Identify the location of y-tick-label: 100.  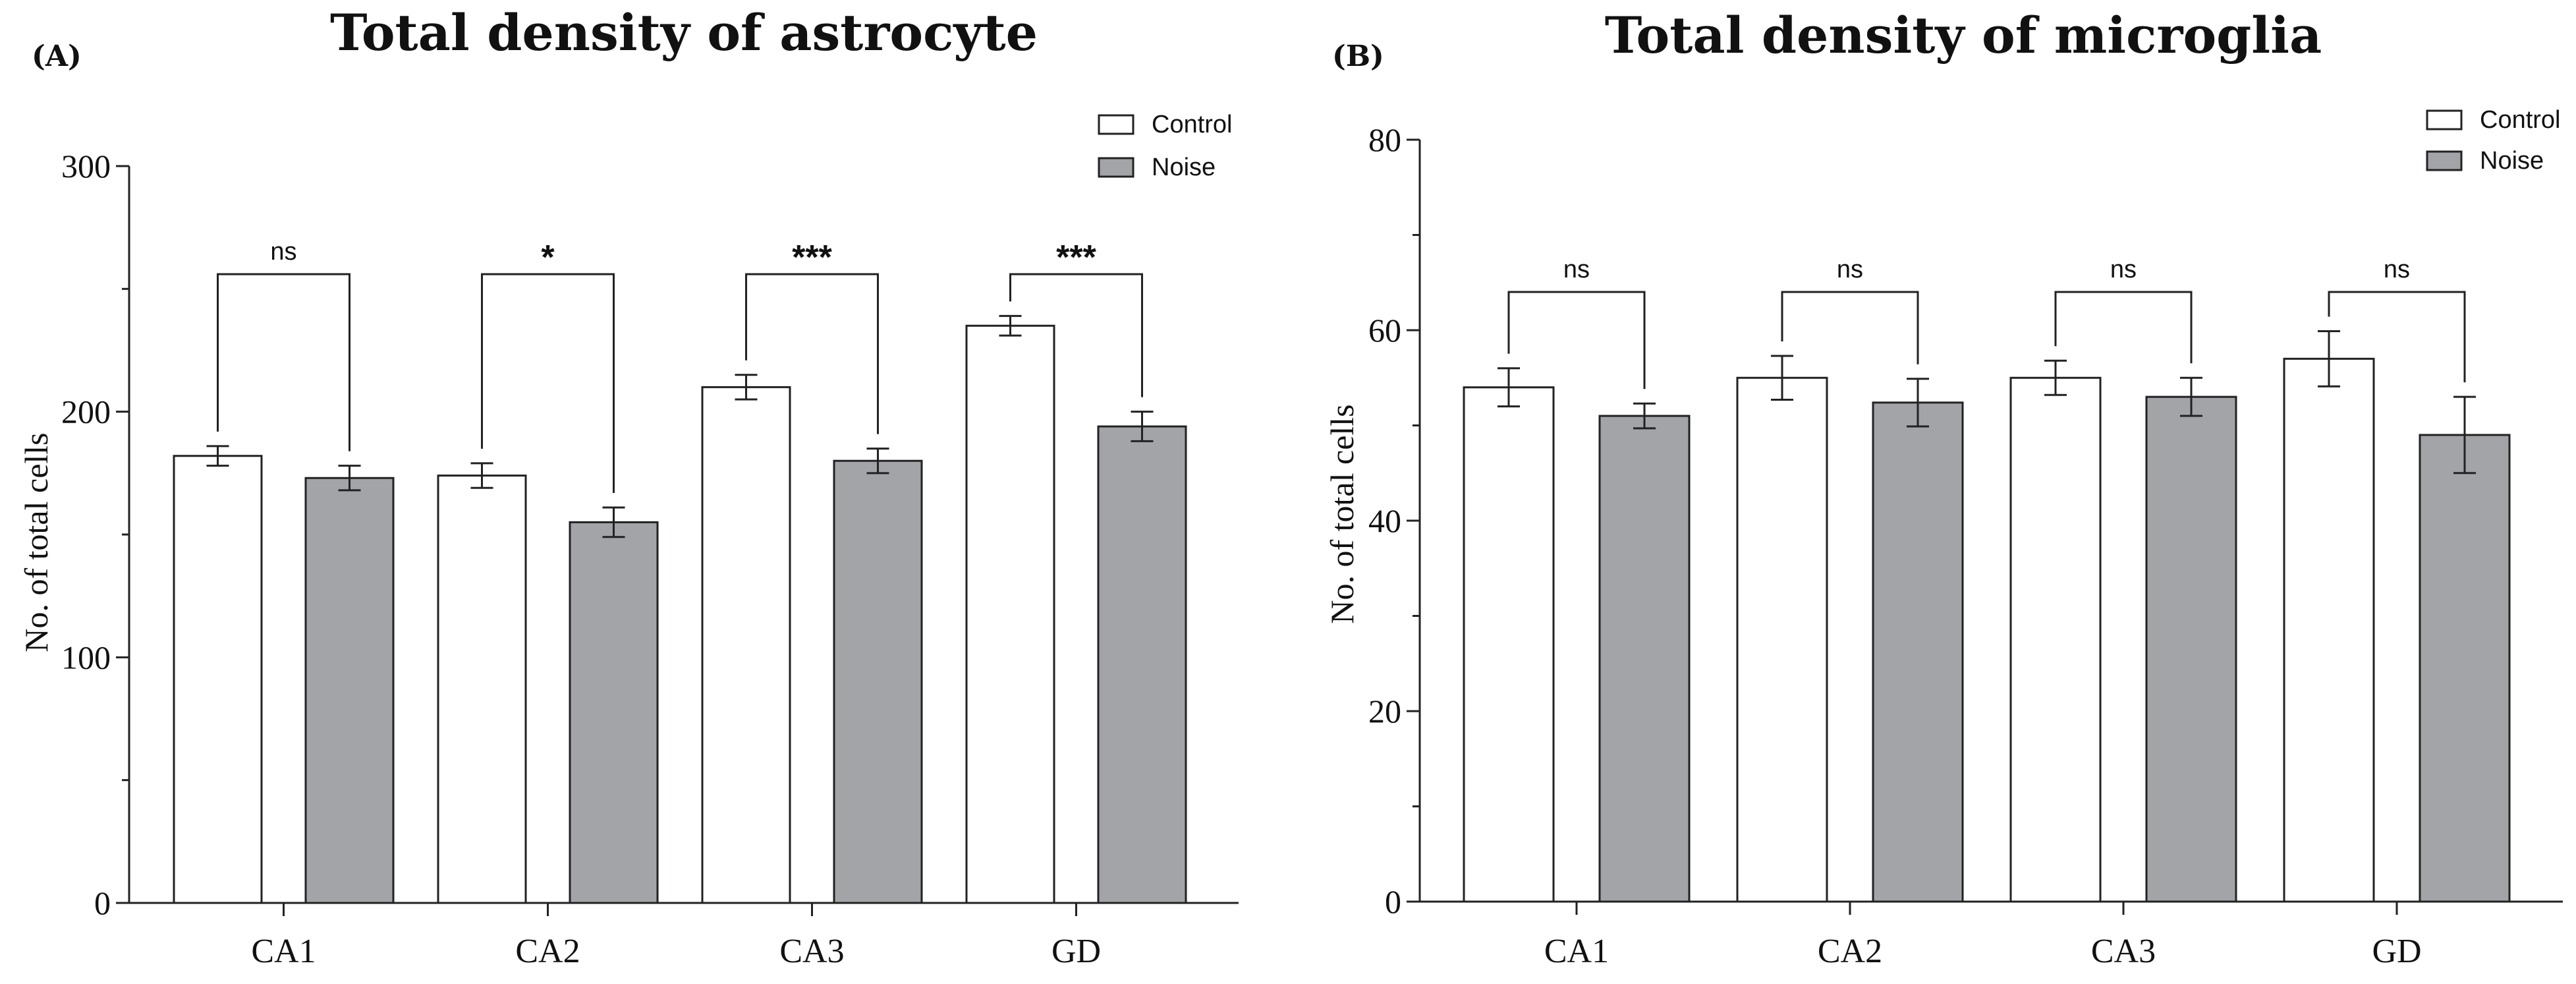
(86, 658).